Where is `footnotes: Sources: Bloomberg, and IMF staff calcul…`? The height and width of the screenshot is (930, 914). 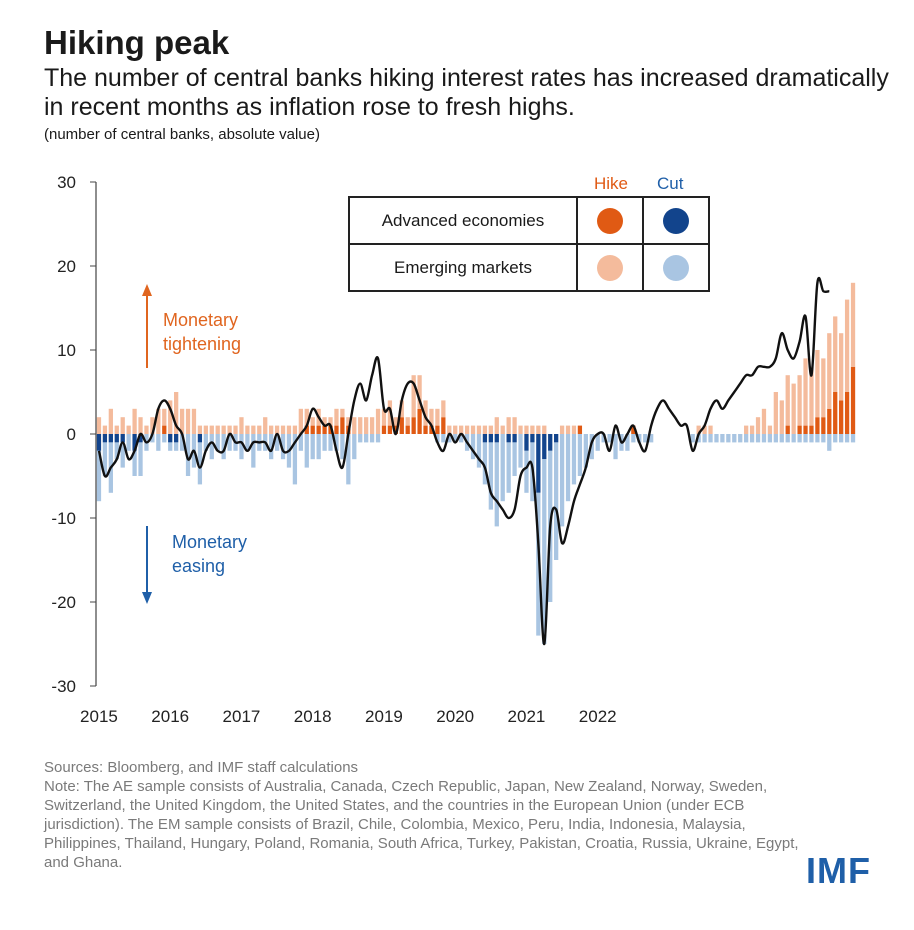 footnotes: Sources: Bloomberg, and IMF staff calcul… is located at coordinates (434, 815).